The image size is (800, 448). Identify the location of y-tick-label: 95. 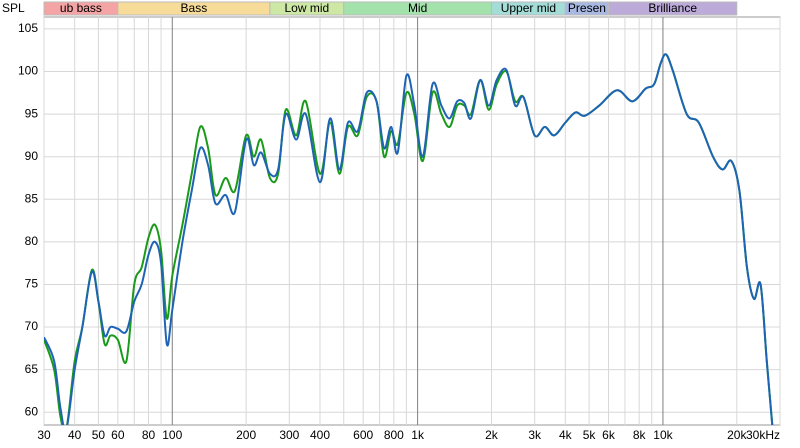
(32, 113).